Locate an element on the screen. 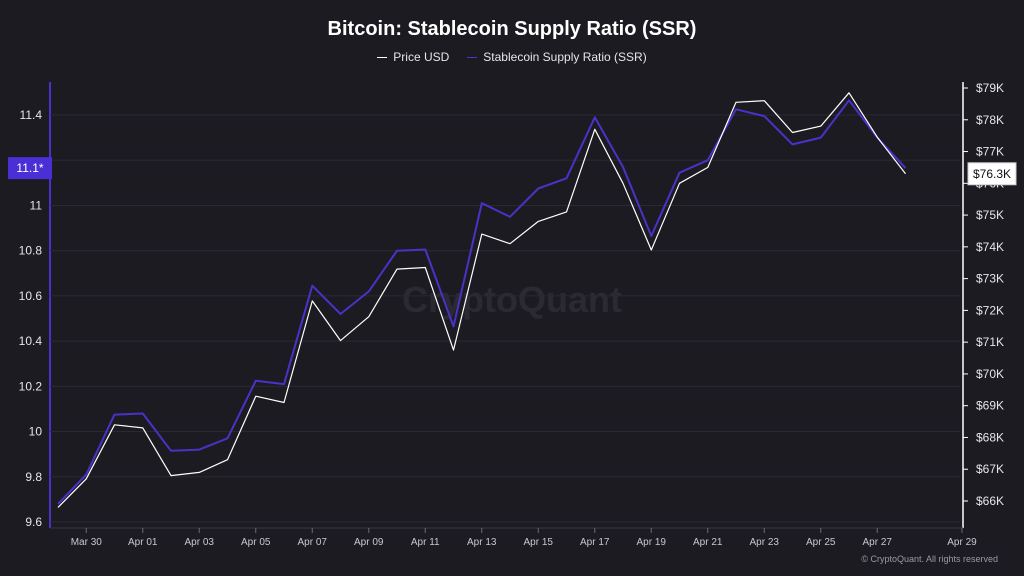  legend-item-ssr: Stablecoin Supply Ratio (SSR) is located at coordinates (557, 57).